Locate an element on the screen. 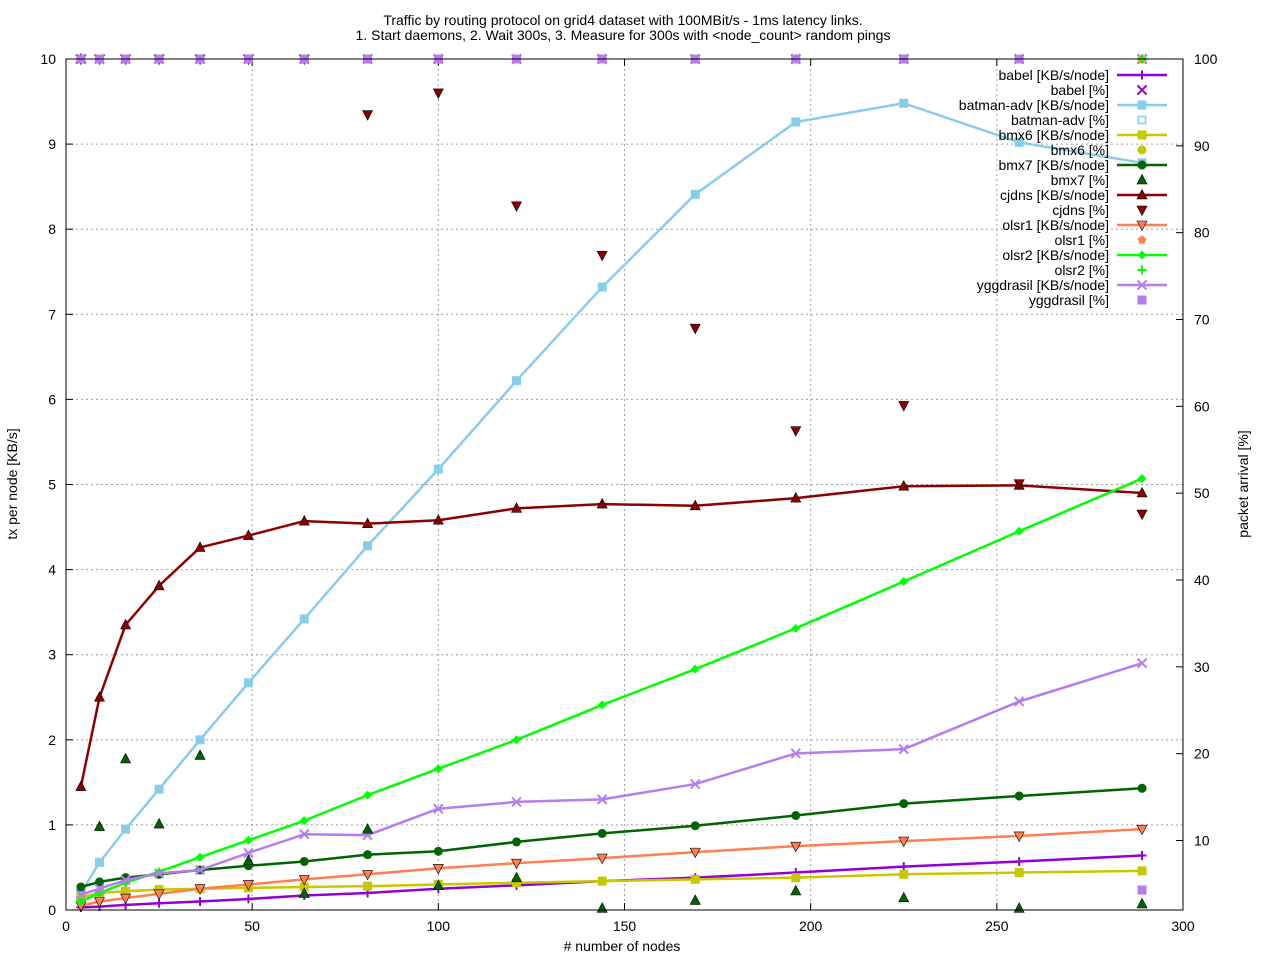 The width and height of the screenshot is (1280, 960). legend-entry: babel [%] is located at coordinates (1099, 90).